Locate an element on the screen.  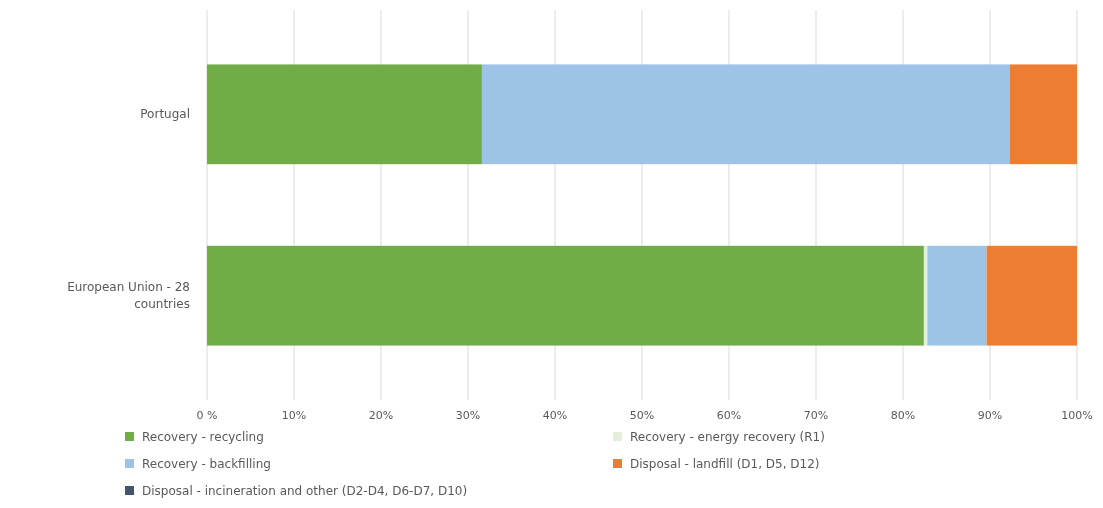
x-tick-label: 30% is located at coordinates (468, 415).